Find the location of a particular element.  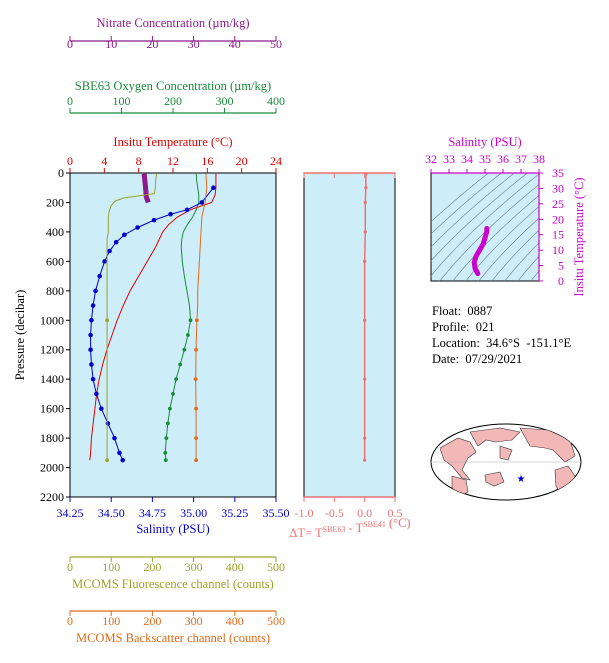

delta-t-tick-label: -0.5 is located at coordinates (334, 513).